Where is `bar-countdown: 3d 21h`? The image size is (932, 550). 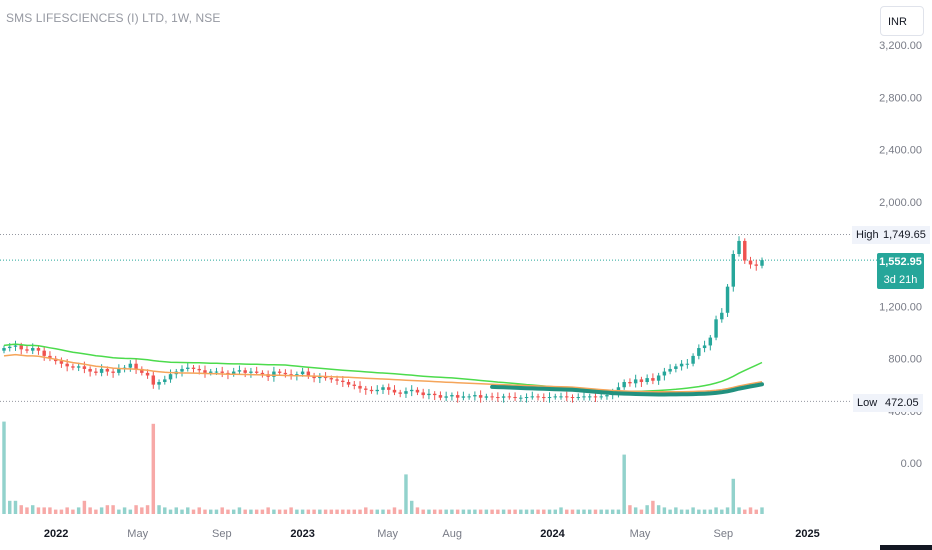
bar-countdown: 3d 21h is located at coordinates (900, 280).